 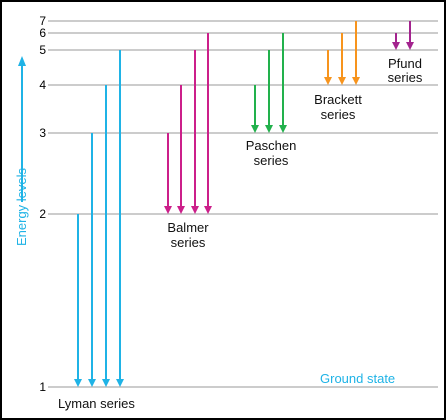 What do you see at coordinates (405, 77) in the screenshot?
I see `pfund-series-label: series` at bounding box center [405, 77].